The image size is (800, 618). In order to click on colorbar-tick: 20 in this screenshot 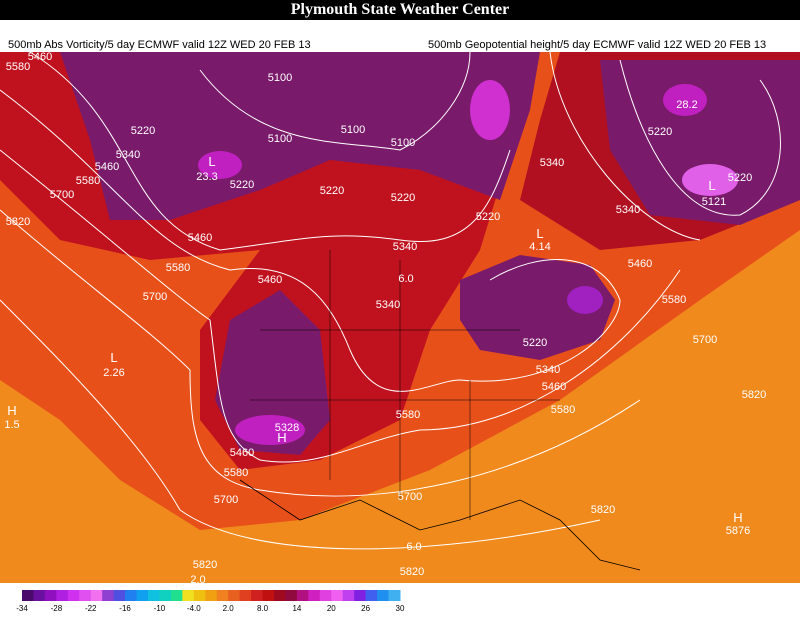, I will do `click(331, 608)`.